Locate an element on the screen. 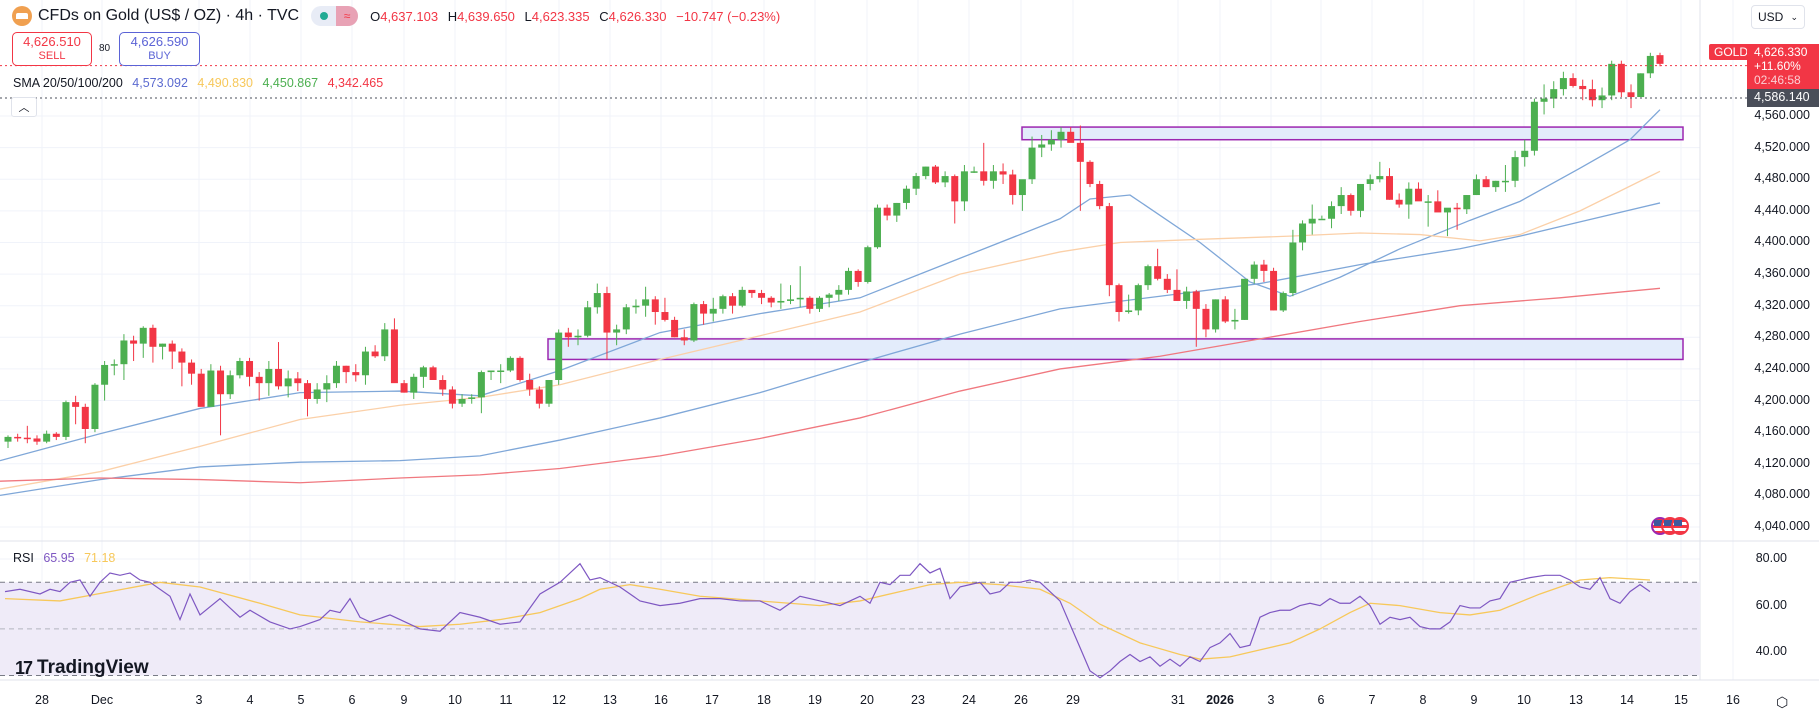 Image resolution: width=1819 pixels, height=720 pixels. sma20-value: 4,573.092 is located at coordinates (160, 83).